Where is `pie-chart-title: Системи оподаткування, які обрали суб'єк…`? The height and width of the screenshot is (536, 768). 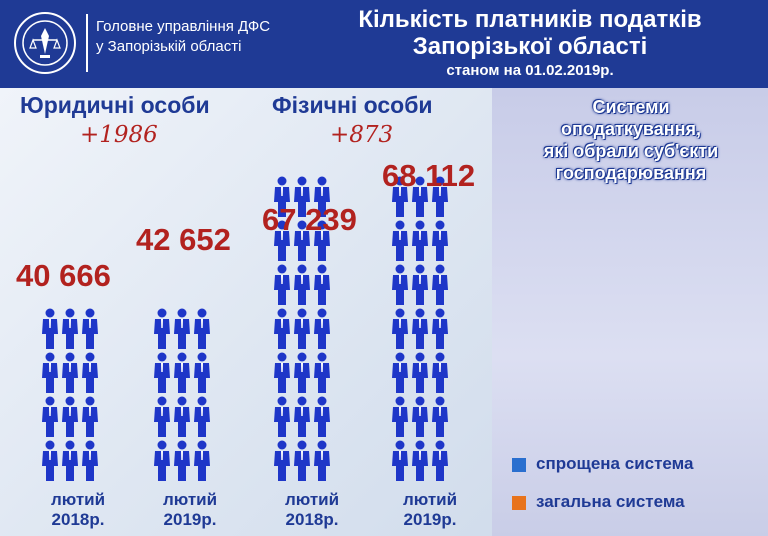 pie-chart-title: Системи оподаткування, які обрали суб'єк… is located at coordinates (631, 140).